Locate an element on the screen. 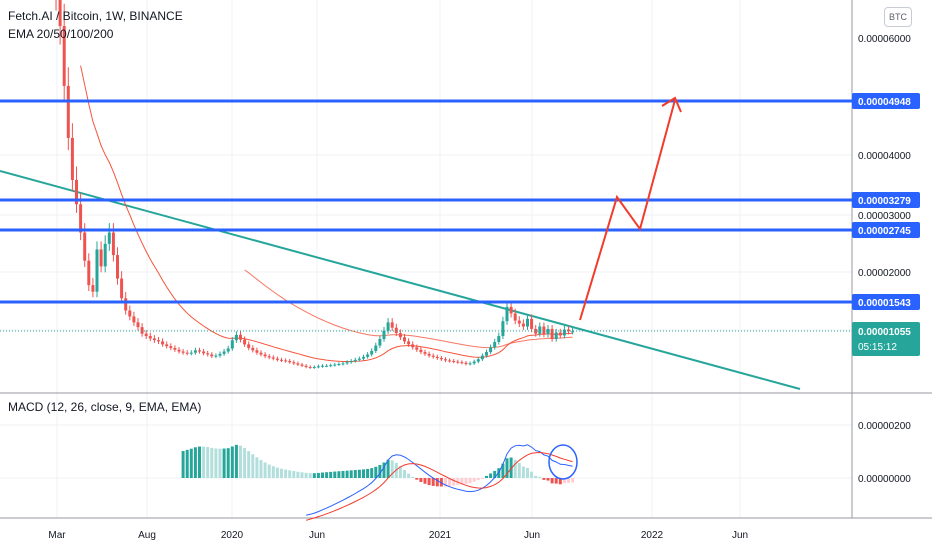 Image resolution: width=932 pixels, height=550 pixels. level-label: 0.00002745 is located at coordinates (884, 231).